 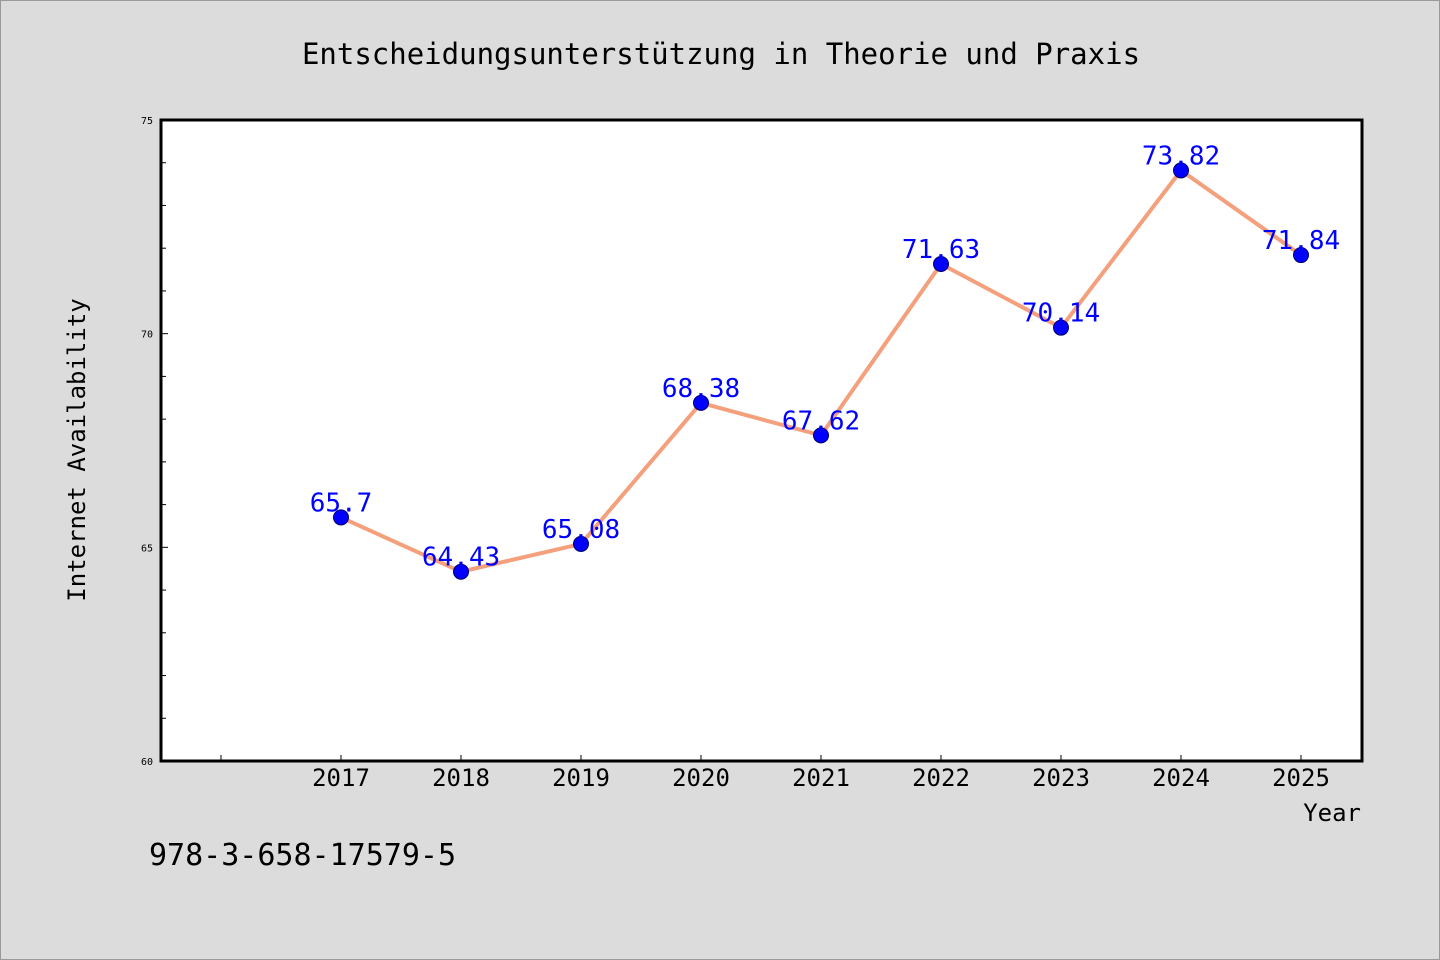 I want to click on y-axis-label: Internet Availability, so click(x=77, y=449).